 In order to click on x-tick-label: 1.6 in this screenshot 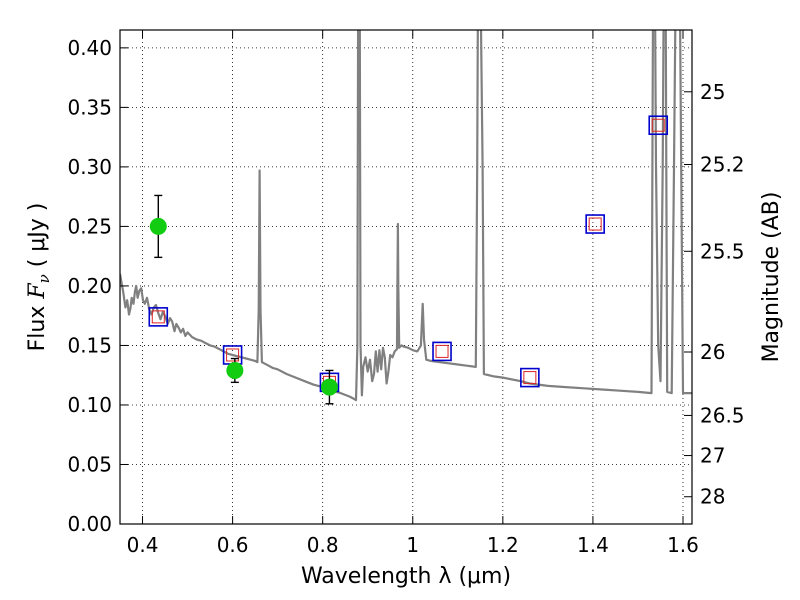, I will do `click(683, 545)`.